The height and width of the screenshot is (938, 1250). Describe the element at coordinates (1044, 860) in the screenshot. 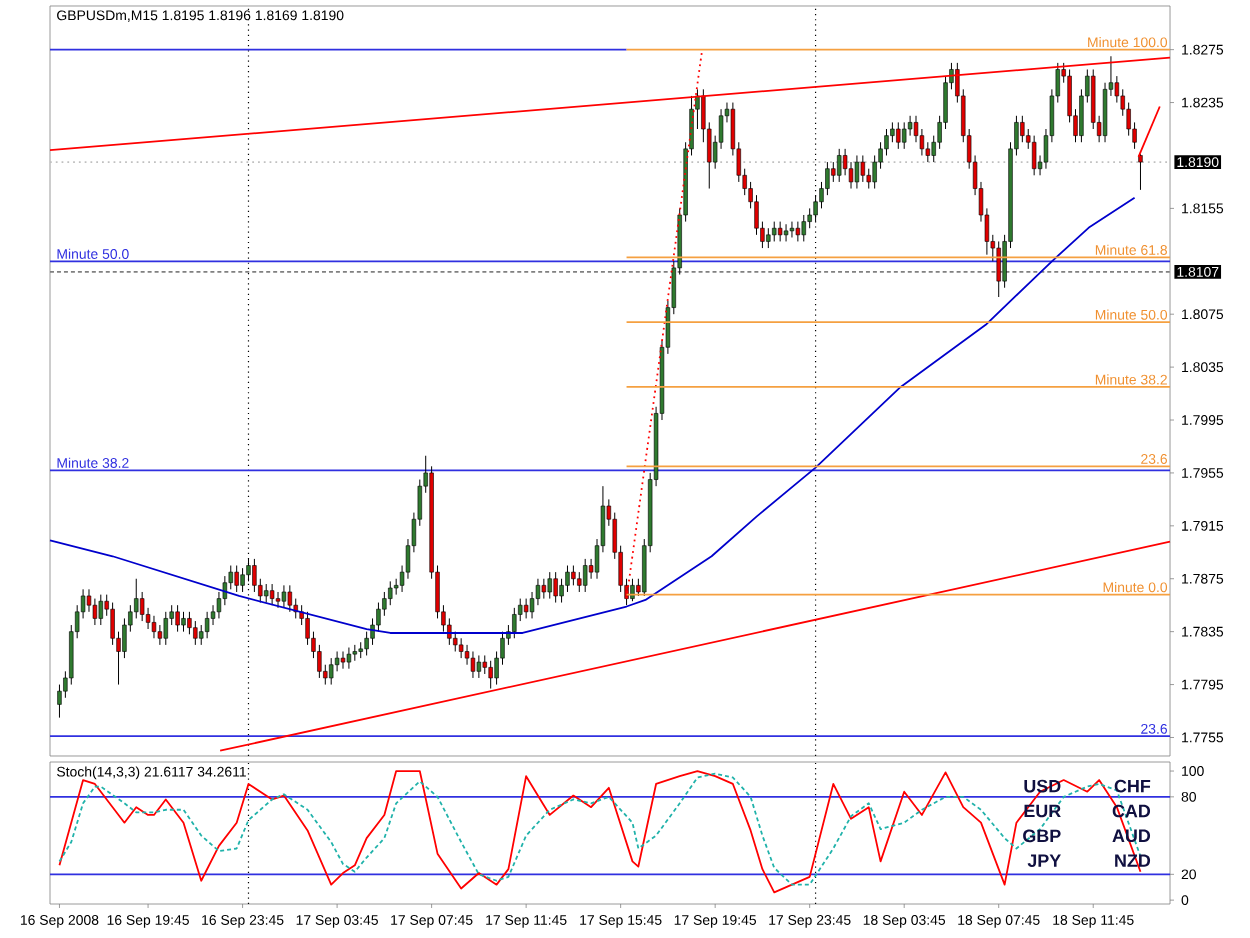

I see `annotation: JPY` at that location.